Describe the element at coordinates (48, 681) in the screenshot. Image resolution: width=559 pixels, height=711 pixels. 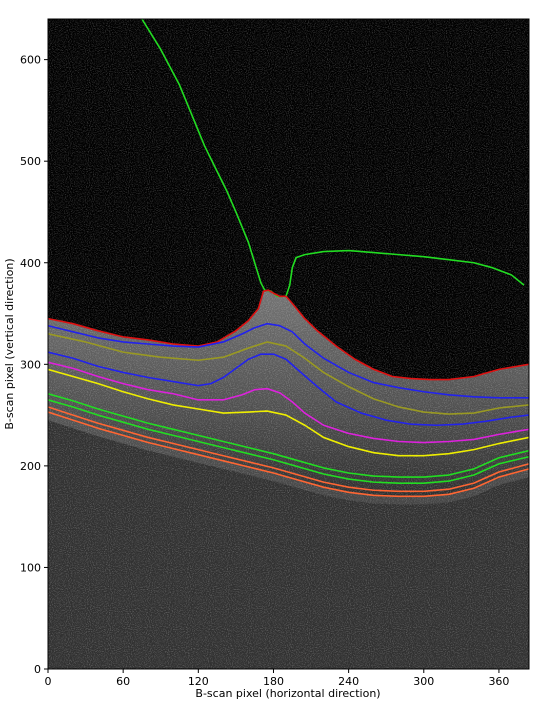
I see `x-tick-label: 0` at that location.